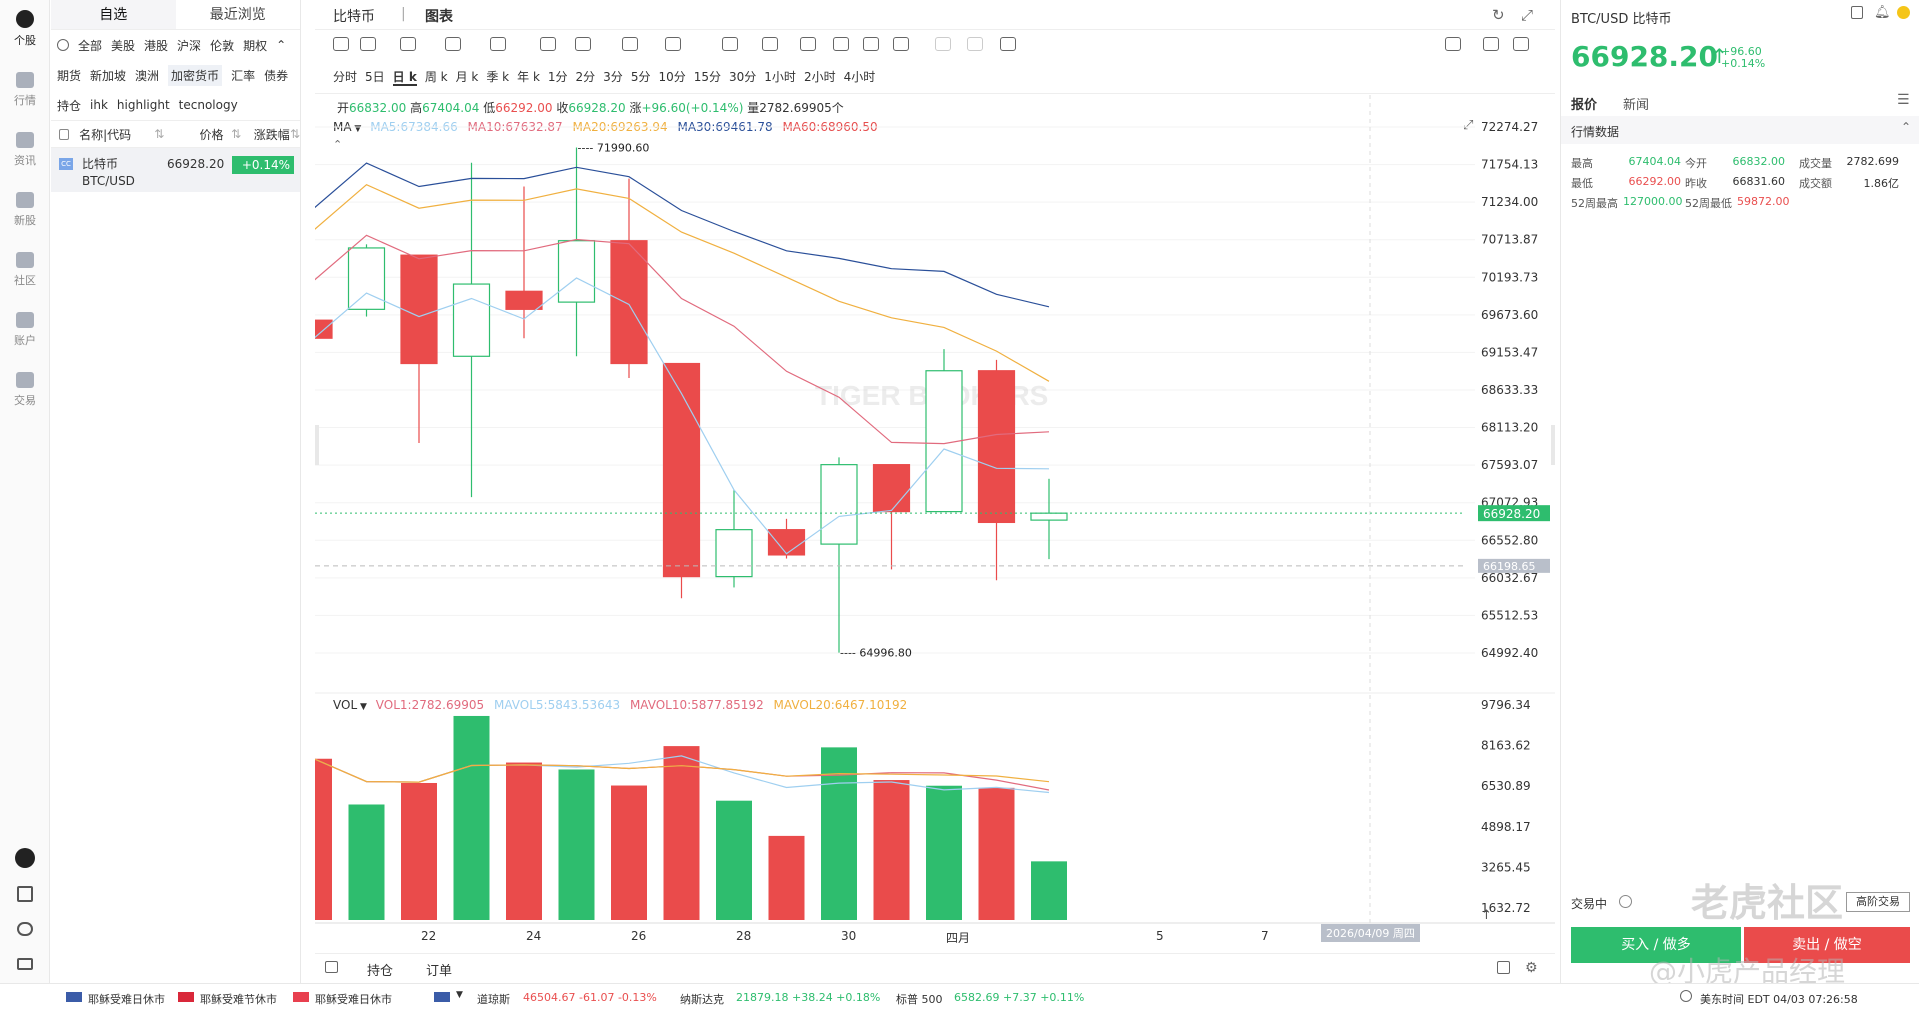 The height and width of the screenshot is (1013, 1919). What do you see at coordinates (345, 77) in the screenshot?
I see `period-0: 分时` at bounding box center [345, 77].